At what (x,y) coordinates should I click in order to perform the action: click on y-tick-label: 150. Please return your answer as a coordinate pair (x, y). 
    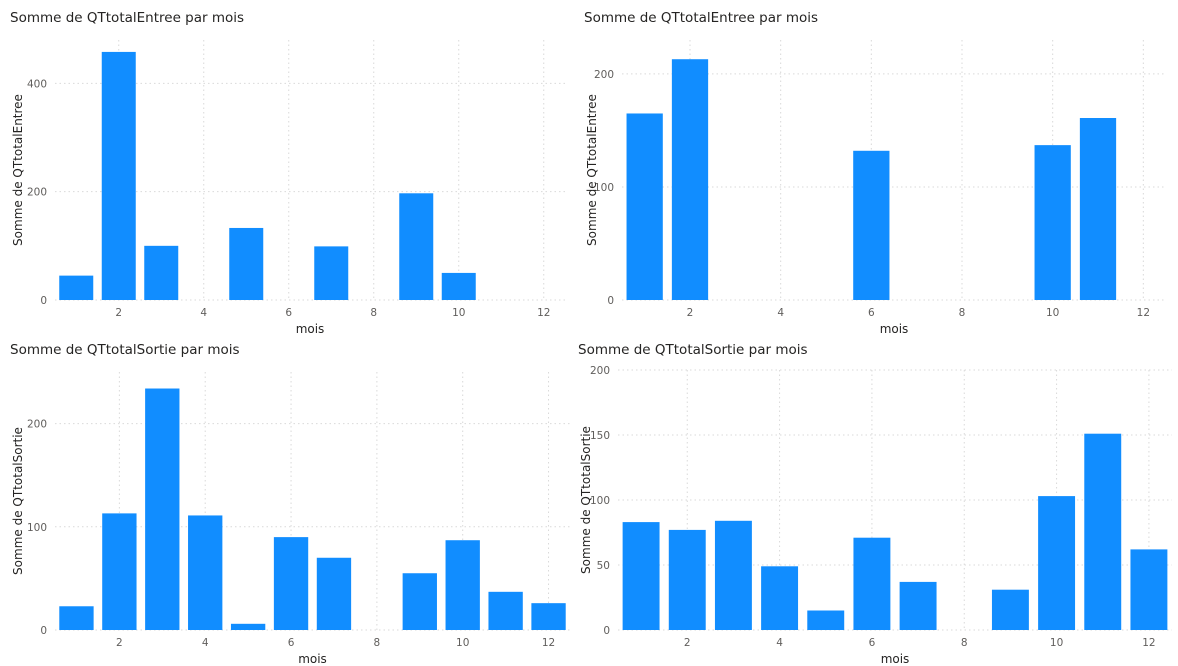
    Looking at the image, I should click on (600, 436).